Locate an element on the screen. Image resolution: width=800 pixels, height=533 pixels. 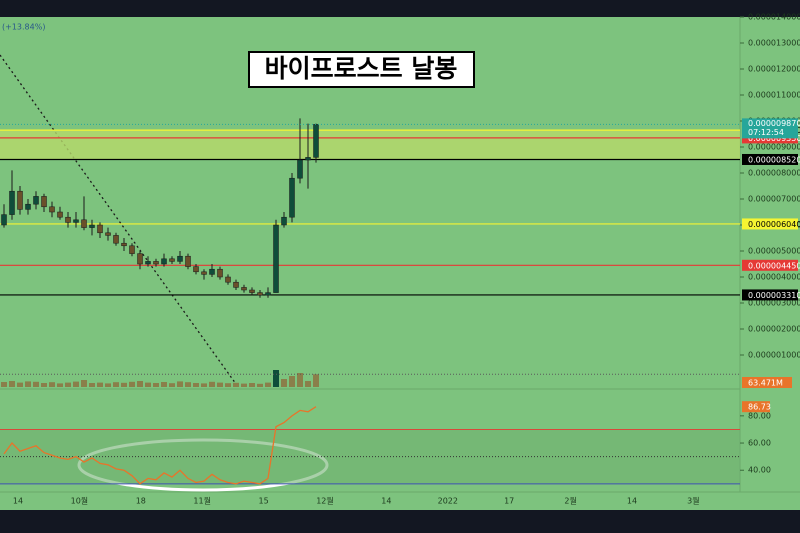
last-price-tag is located at coordinates (770, 128).